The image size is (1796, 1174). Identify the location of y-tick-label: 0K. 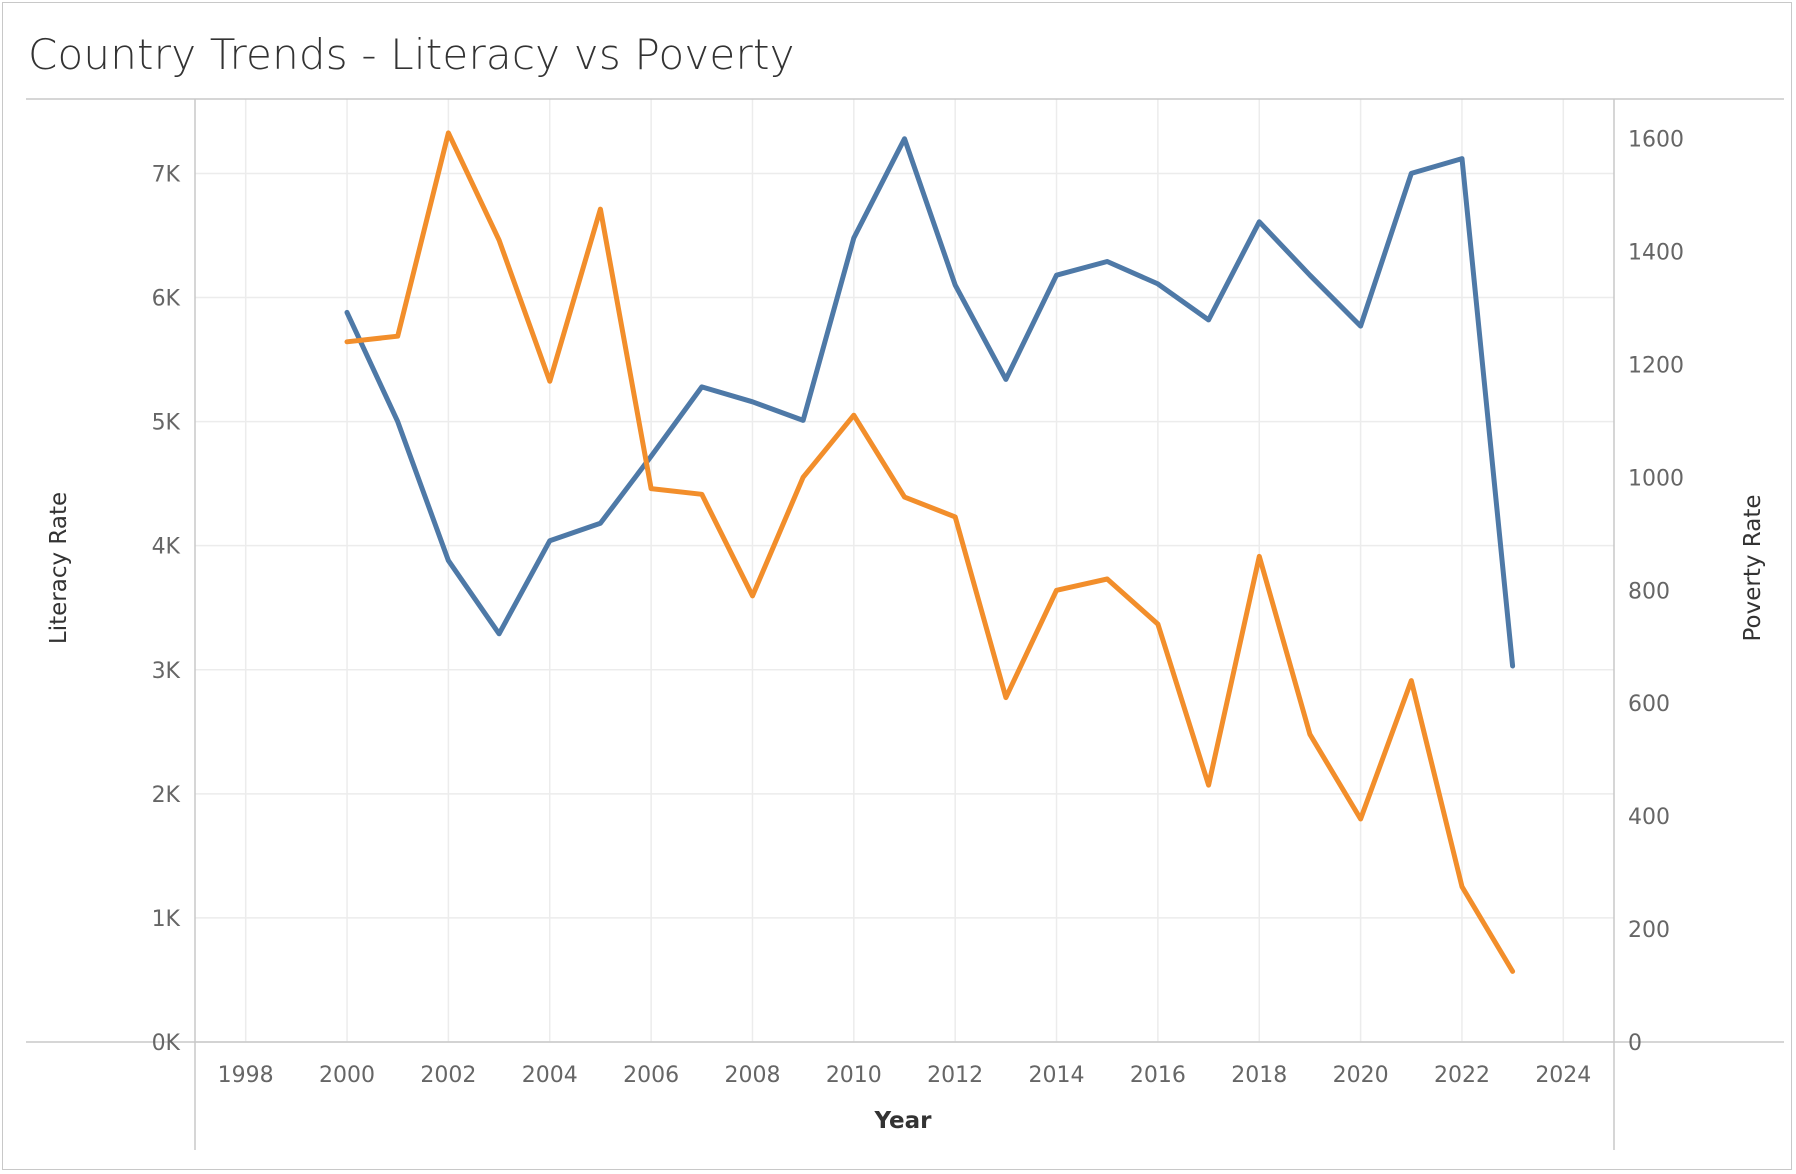
(166, 1043).